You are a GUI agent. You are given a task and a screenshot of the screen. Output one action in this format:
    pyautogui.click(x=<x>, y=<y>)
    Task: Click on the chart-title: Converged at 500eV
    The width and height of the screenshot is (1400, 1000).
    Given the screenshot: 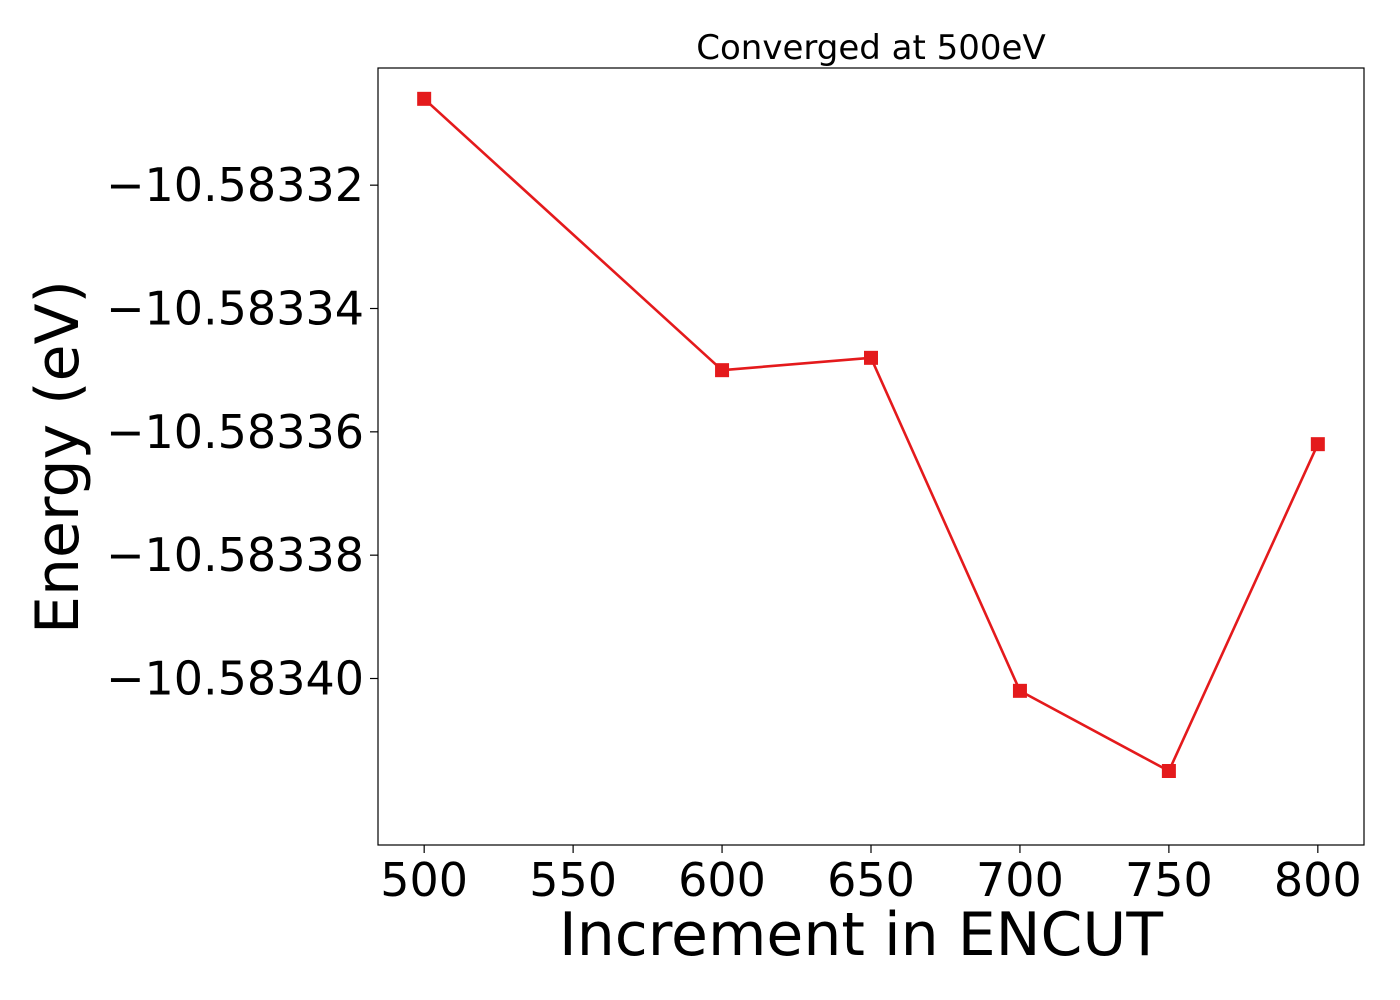 What is the action you would take?
    pyautogui.click(x=870, y=48)
    